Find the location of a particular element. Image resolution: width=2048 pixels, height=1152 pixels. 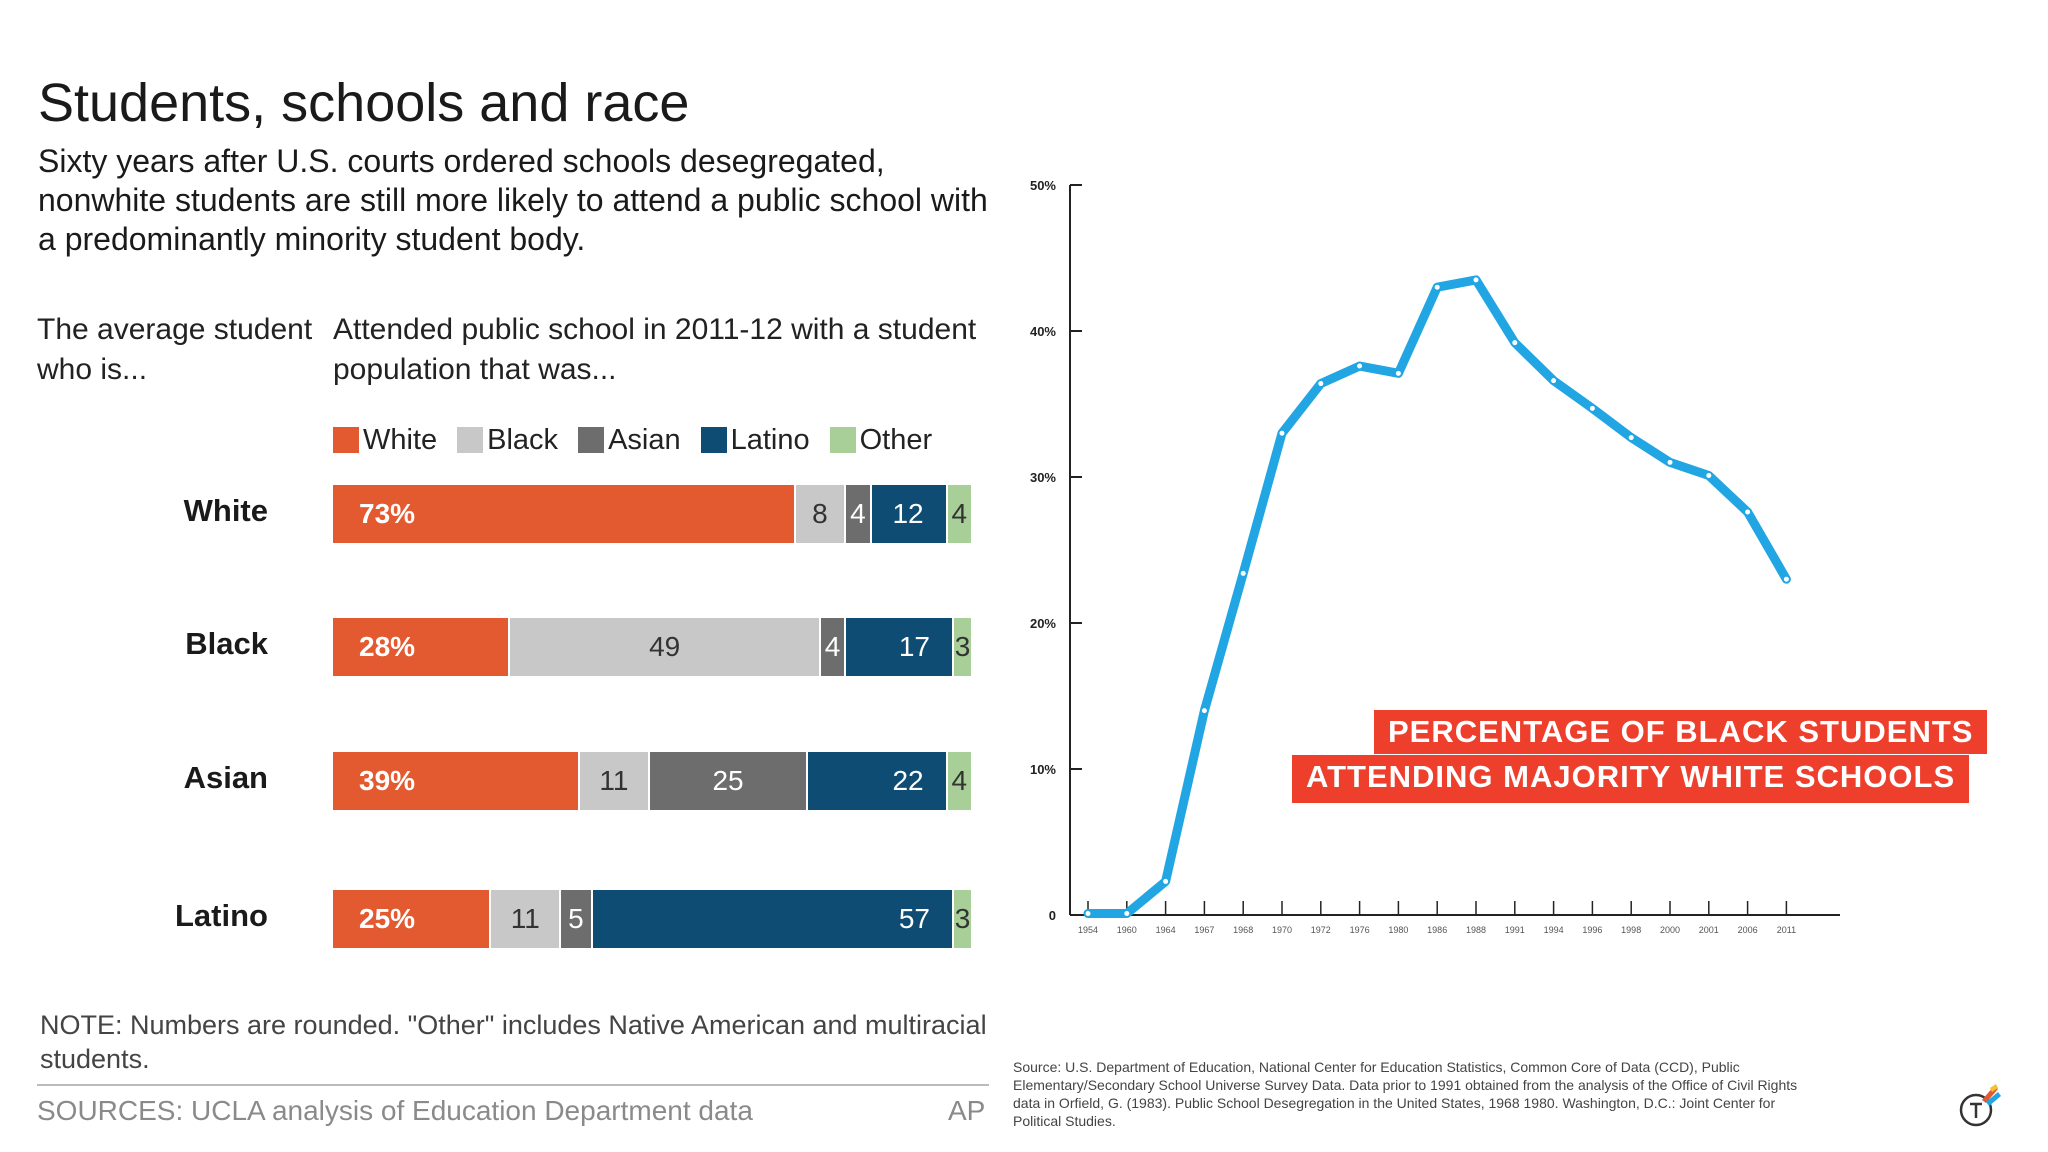

divider is located at coordinates (513, 1085).